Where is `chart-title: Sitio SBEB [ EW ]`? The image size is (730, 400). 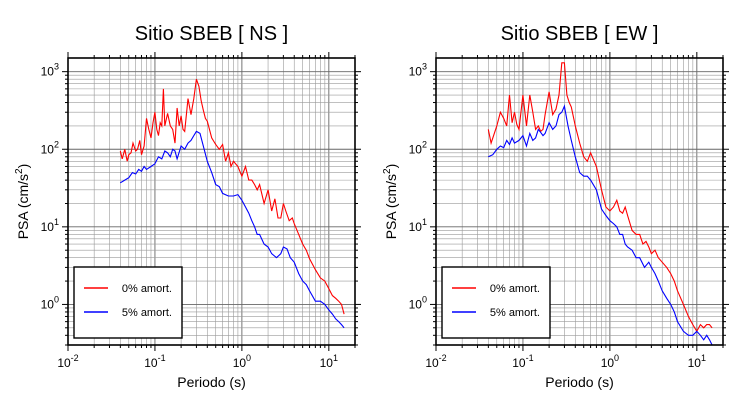 chart-title: Sitio SBEB [ EW ] is located at coordinates (580, 34).